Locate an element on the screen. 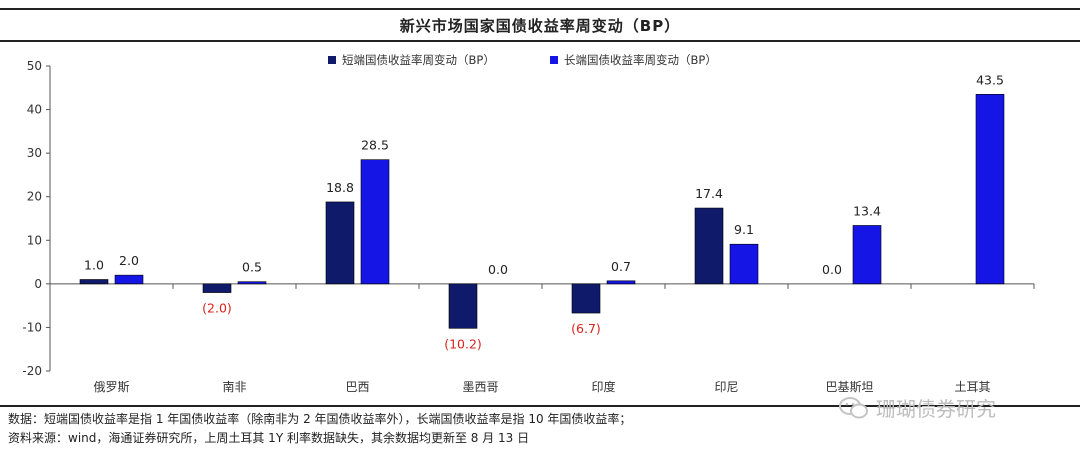 The height and width of the screenshot is (457, 1080). legend-swatch-short is located at coordinates (332, 60).